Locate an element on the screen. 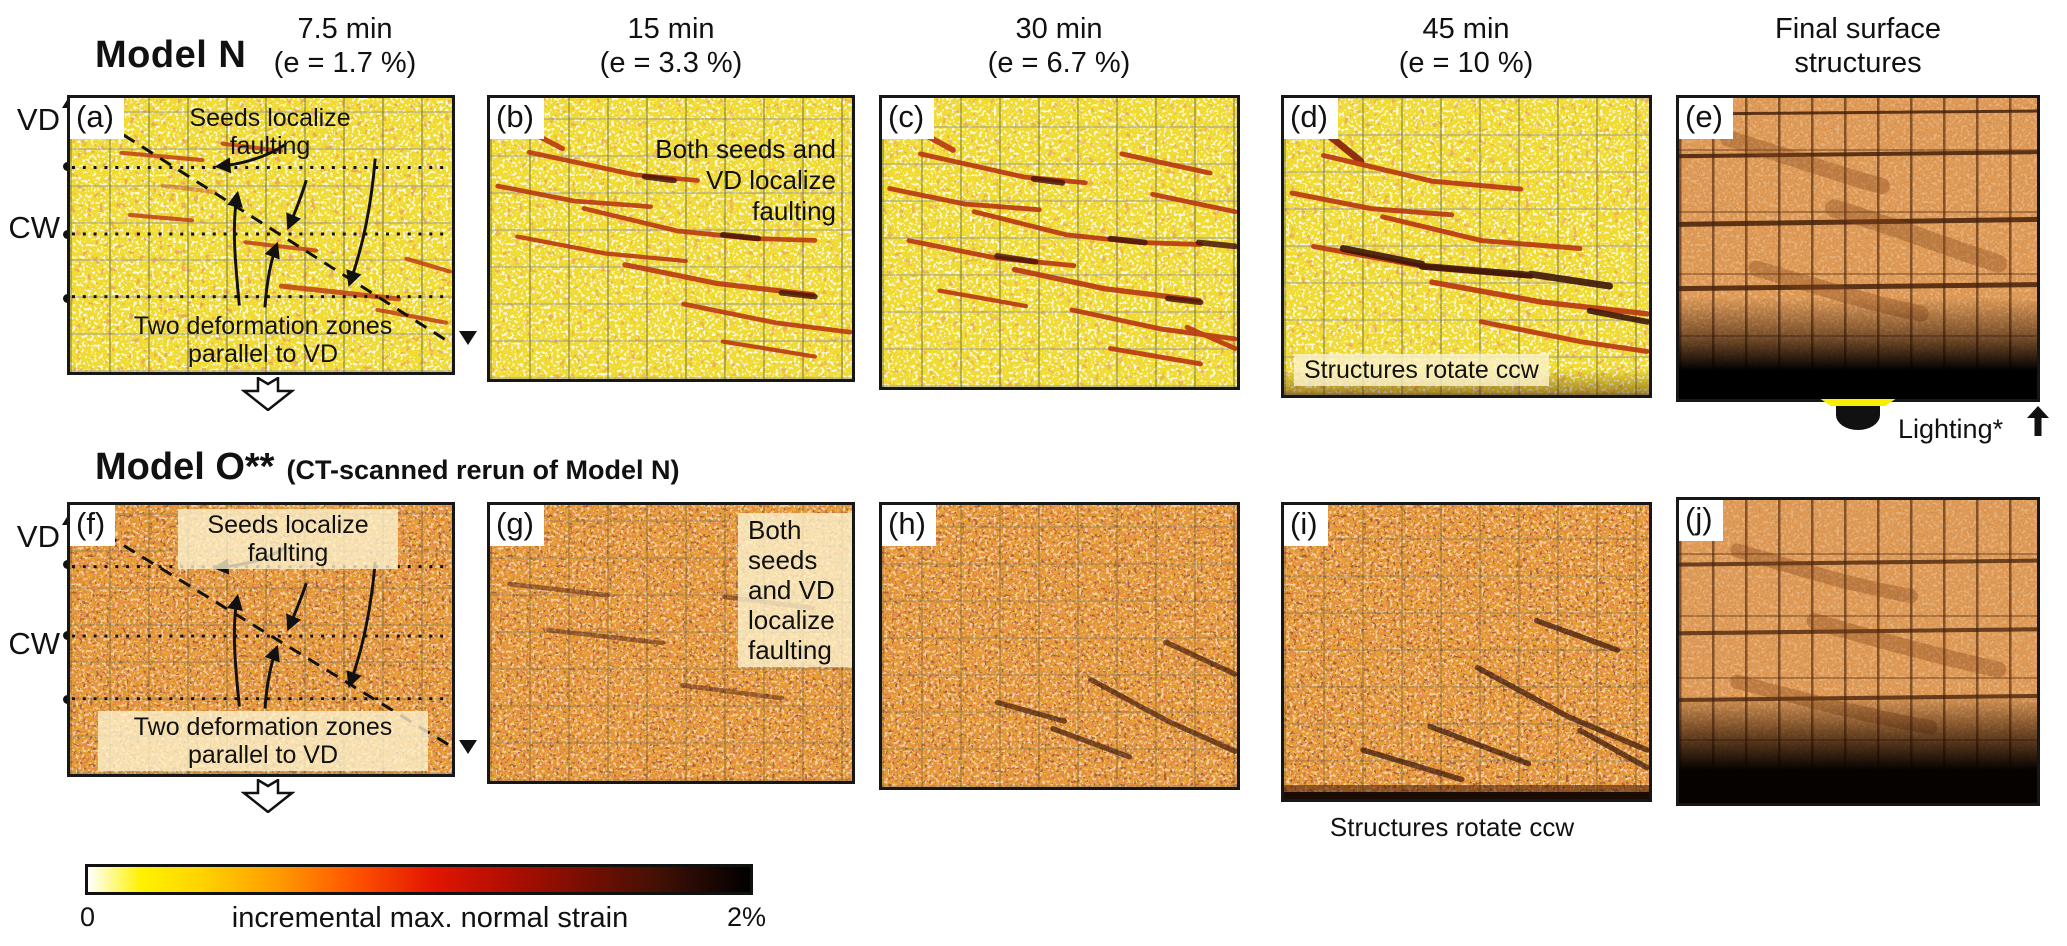 The height and width of the screenshot is (946, 2067). panel-j: (j) is located at coordinates (1858, 651).